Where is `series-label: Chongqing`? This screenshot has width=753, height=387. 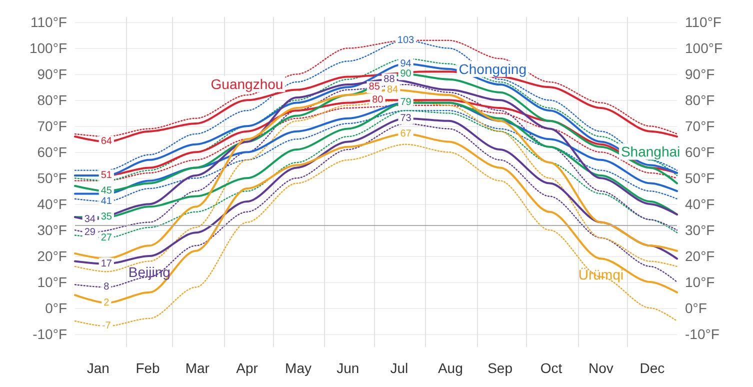
series-label: Chongqing is located at coordinates (492, 68).